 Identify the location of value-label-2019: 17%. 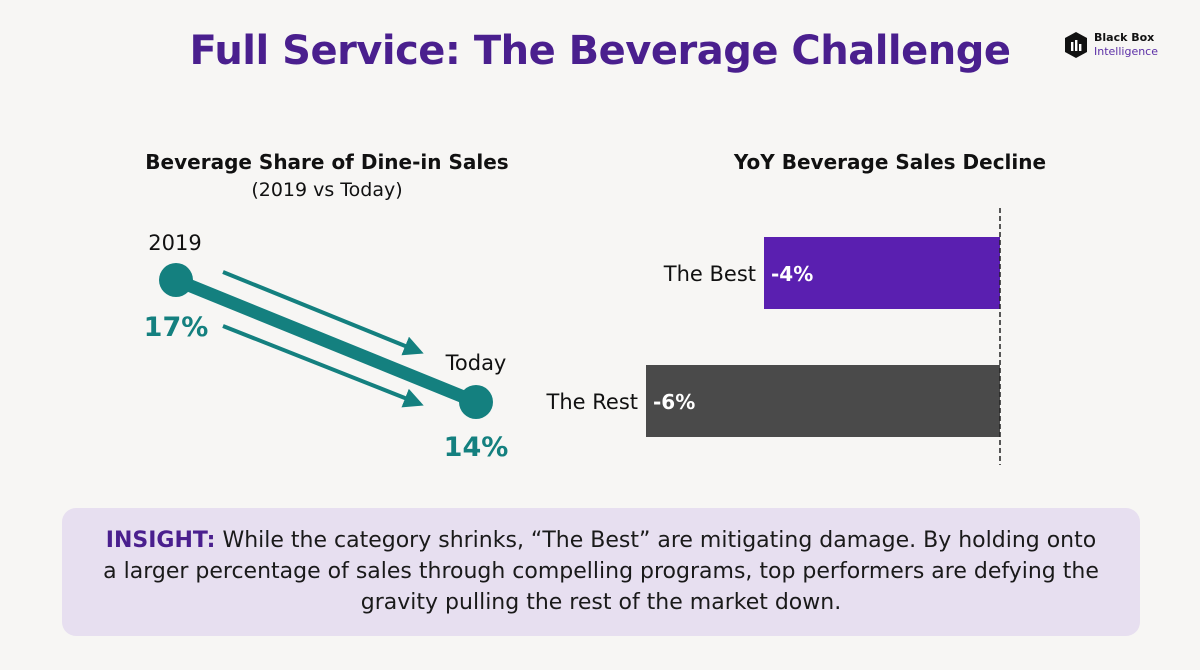
(176, 327).